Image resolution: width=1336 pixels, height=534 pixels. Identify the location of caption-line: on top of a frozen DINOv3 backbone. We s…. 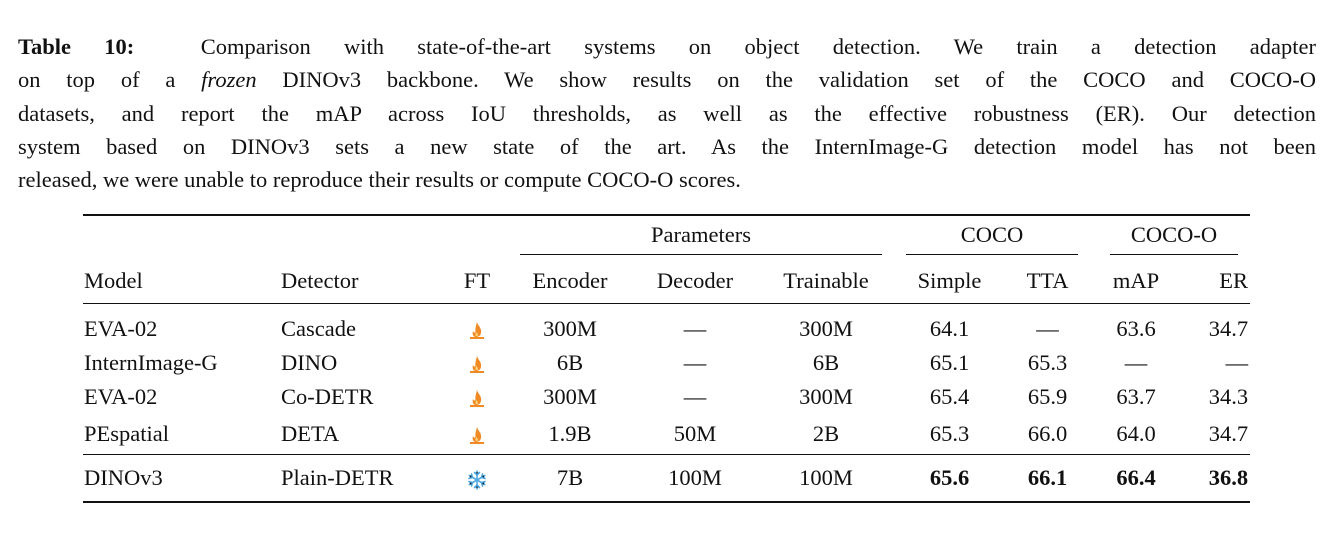
(667, 79).